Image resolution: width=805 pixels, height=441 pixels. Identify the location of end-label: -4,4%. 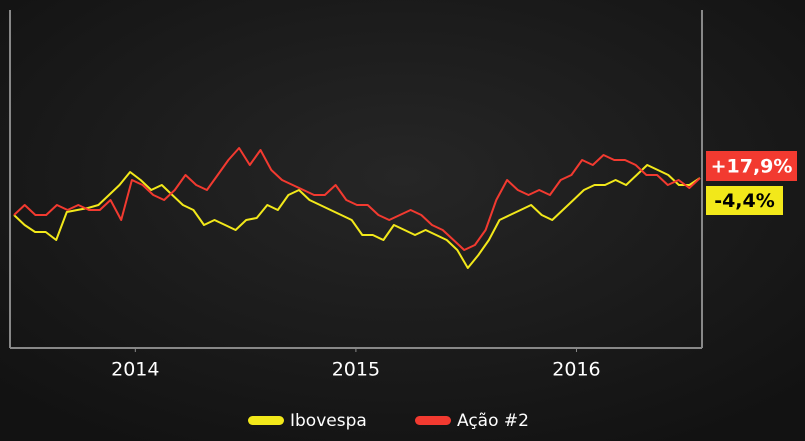
(744, 201).